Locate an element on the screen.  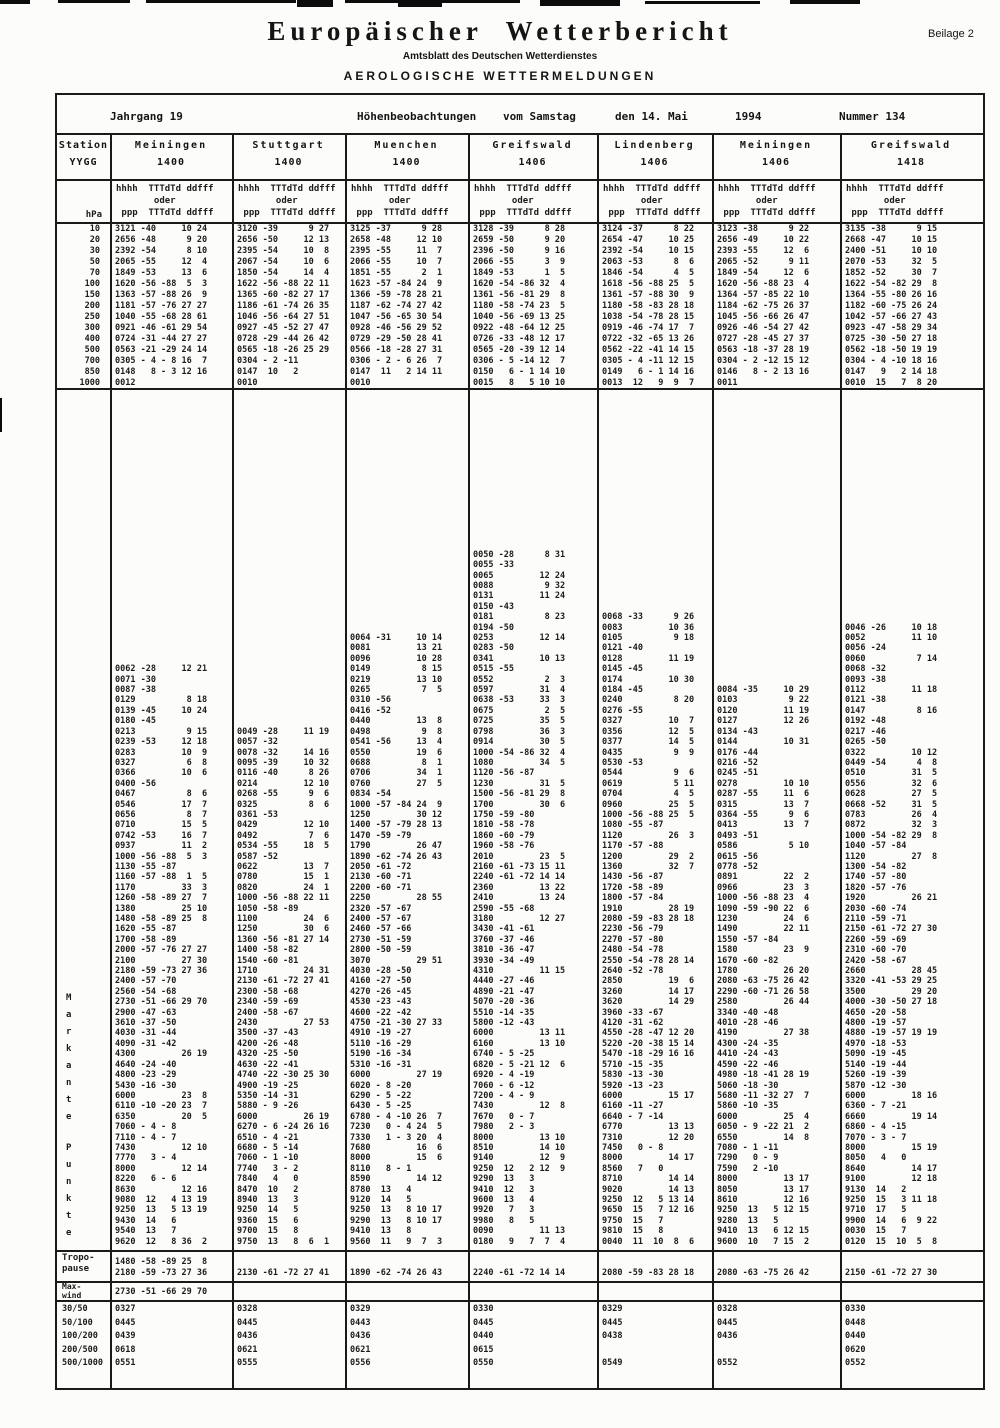
tropopause-lindenberg-1406: 2080 -59 -83 28 18 is located at coordinates (648, 1273).